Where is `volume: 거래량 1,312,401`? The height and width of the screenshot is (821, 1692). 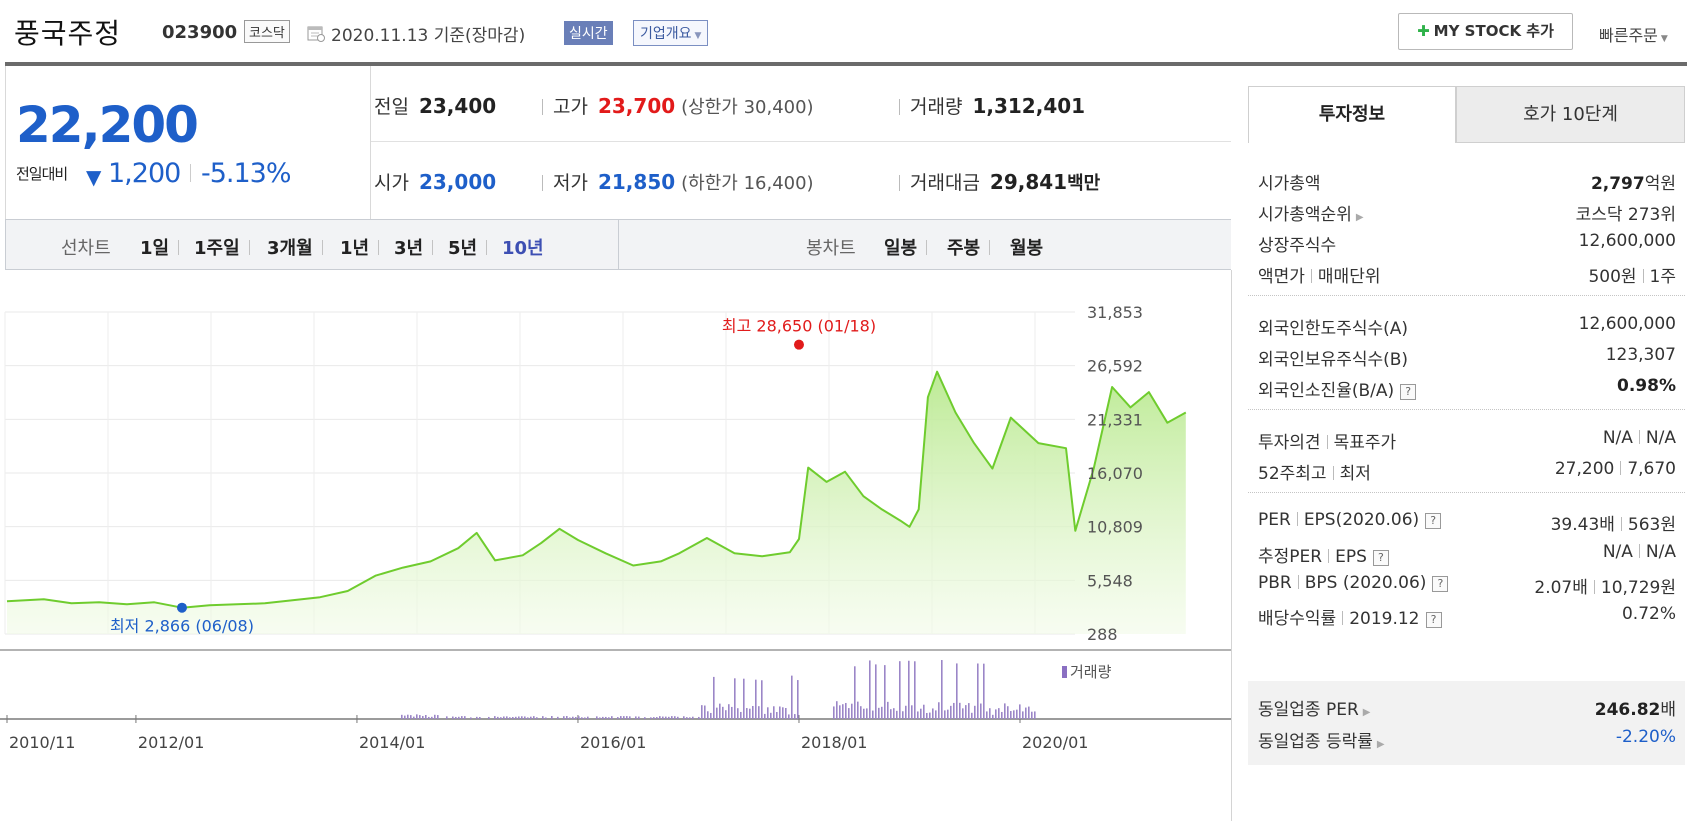 volume: 거래량 1,312,401 is located at coordinates (992, 105).